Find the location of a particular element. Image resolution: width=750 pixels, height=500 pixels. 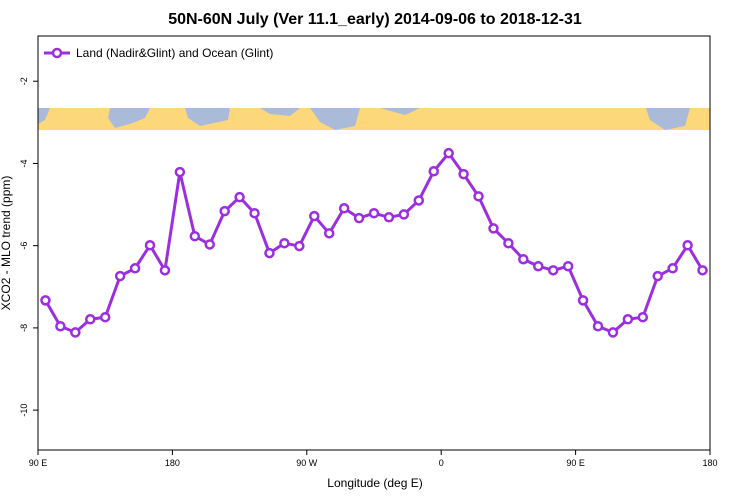

legend-label: Land (Nadir&Glint) and Ocean (Glint) is located at coordinates (174, 53).